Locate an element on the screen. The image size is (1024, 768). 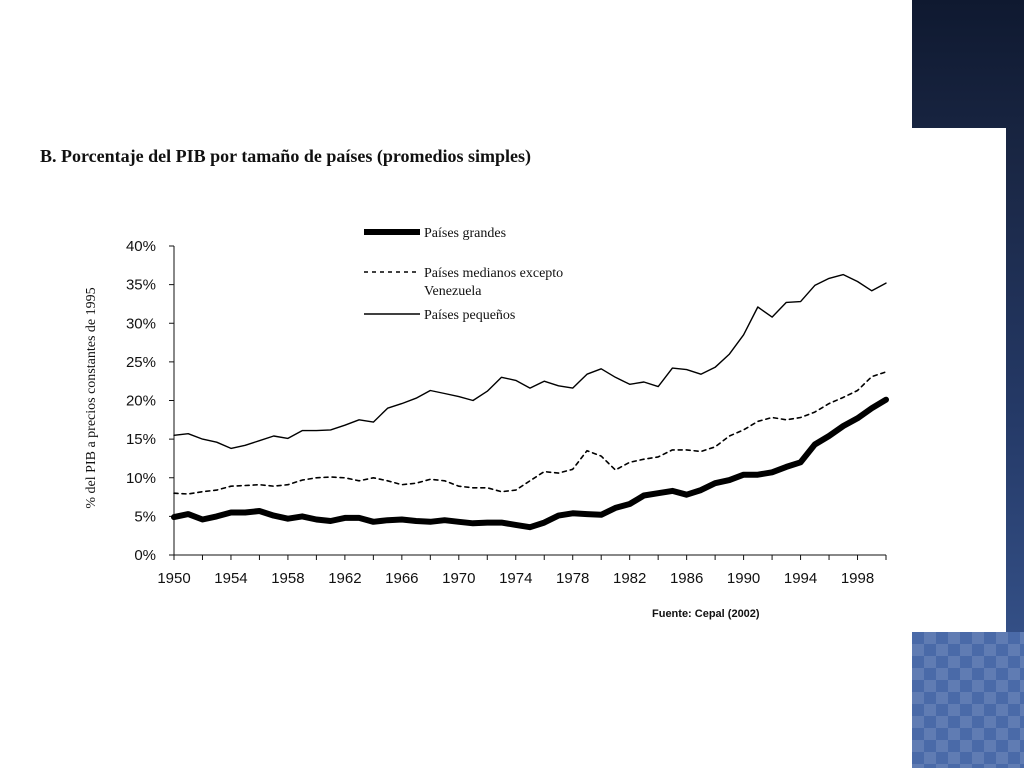
x-tick-label: 1982 is located at coordinates (629, 578).